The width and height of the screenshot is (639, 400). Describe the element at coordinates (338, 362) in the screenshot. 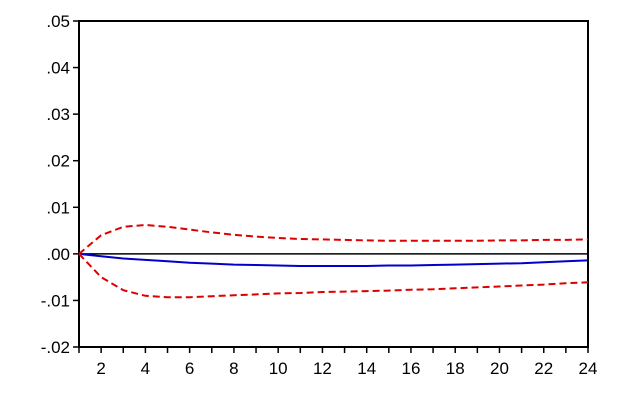

I see `x-axis: 2 4 6 8 10 12 14 16 18 20 22 24` at that location.